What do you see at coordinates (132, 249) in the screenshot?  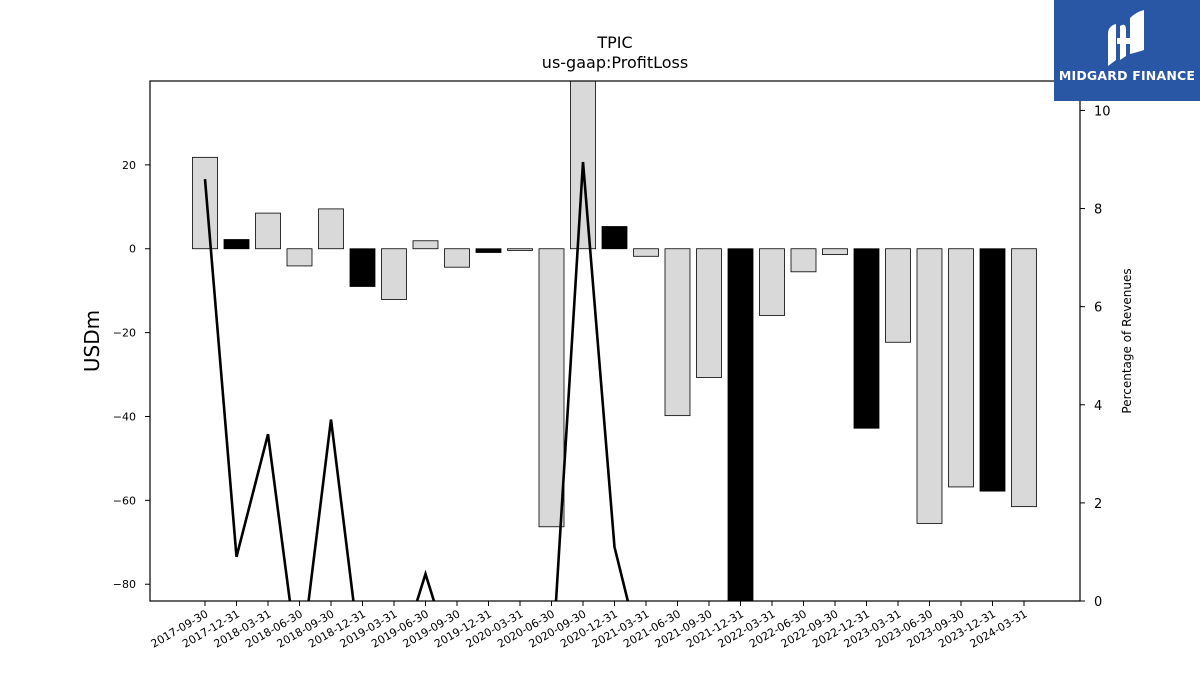 I see `y-tick-label: 0` at bounding box center [132, 249].